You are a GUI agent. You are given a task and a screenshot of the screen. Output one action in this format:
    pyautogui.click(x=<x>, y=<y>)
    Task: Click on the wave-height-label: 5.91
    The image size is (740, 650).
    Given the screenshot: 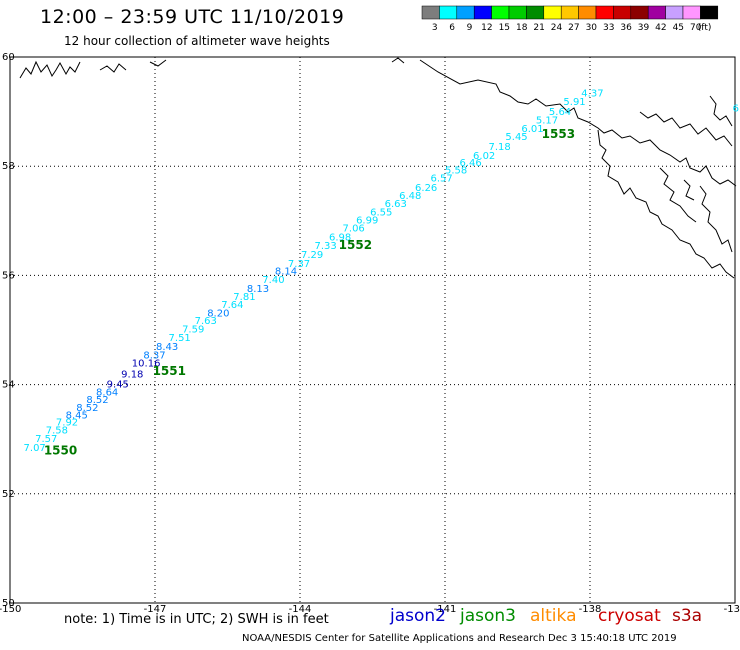 What is the action you would take?
    pyautogui.click(x=574, y=102)
    